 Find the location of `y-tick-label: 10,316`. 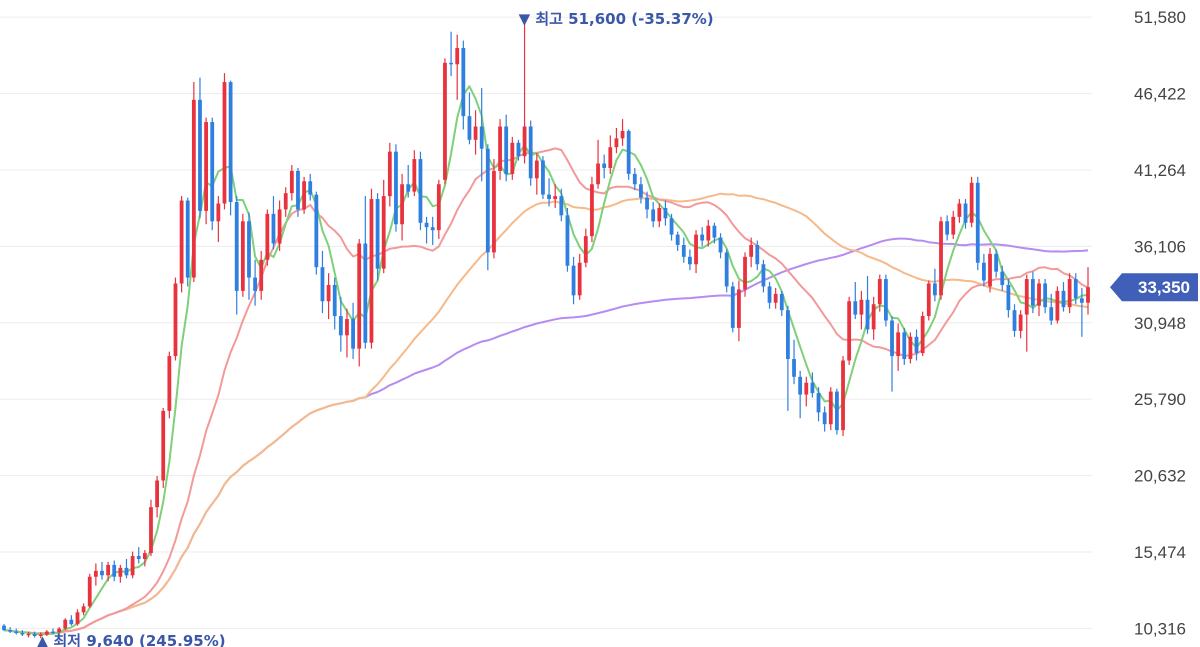

y-tick-label: 10,316 is located at coordinates (1160, 628).